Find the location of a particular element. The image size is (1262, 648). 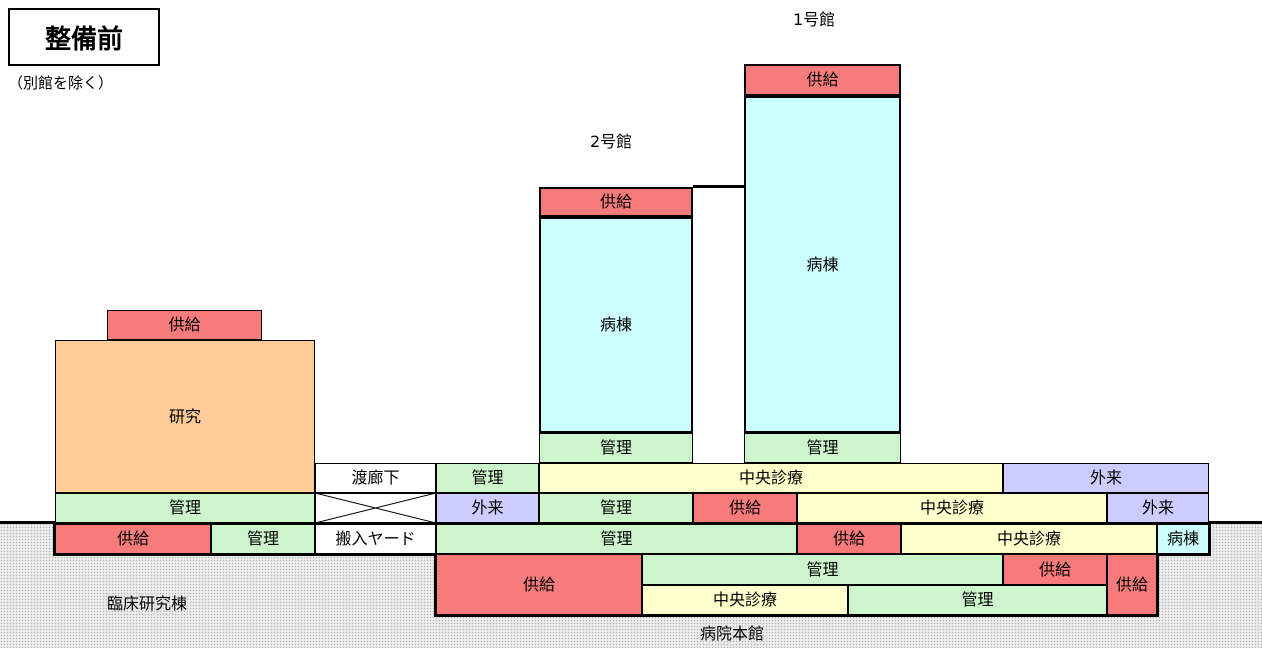

cr-research: 研究 is located at coordinates (185, 416).